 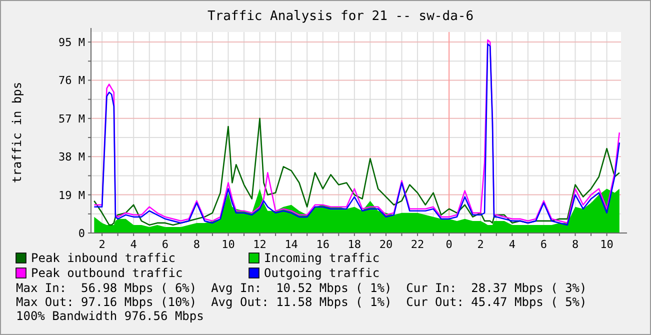 I want to click on y-tick-label: 19 M, so click(x=72, y=195).